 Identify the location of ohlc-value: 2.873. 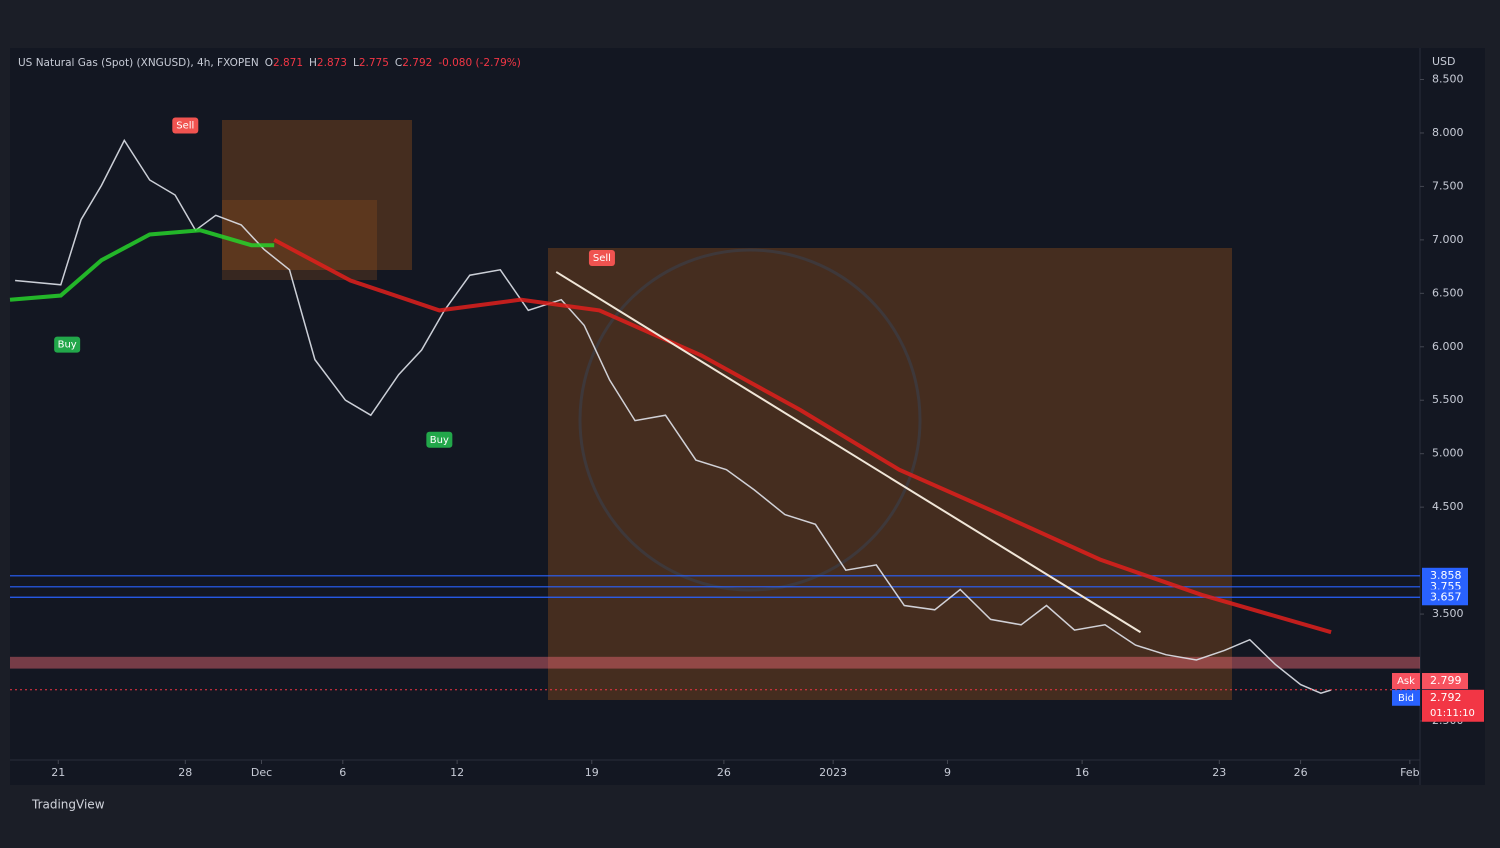
(332, 63).